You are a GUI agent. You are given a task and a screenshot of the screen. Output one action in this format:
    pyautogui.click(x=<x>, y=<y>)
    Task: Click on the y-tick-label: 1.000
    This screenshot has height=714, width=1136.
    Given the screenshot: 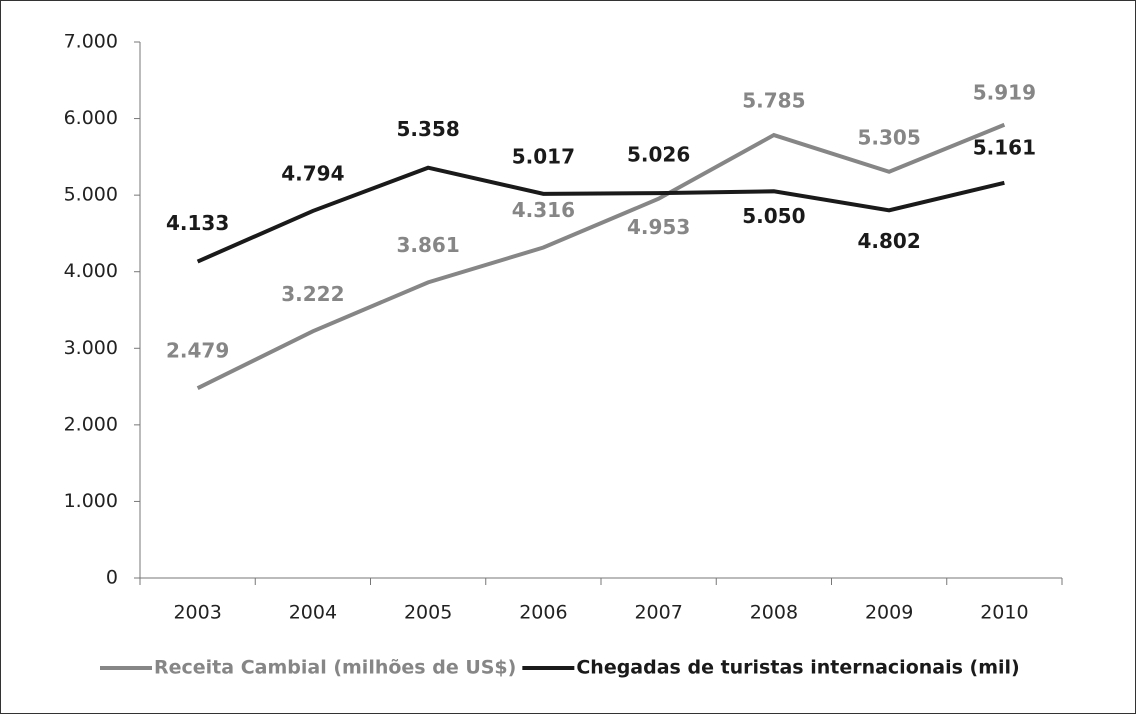 What is the action you would take?
    pyautogui.click(x=91, y=501)
    